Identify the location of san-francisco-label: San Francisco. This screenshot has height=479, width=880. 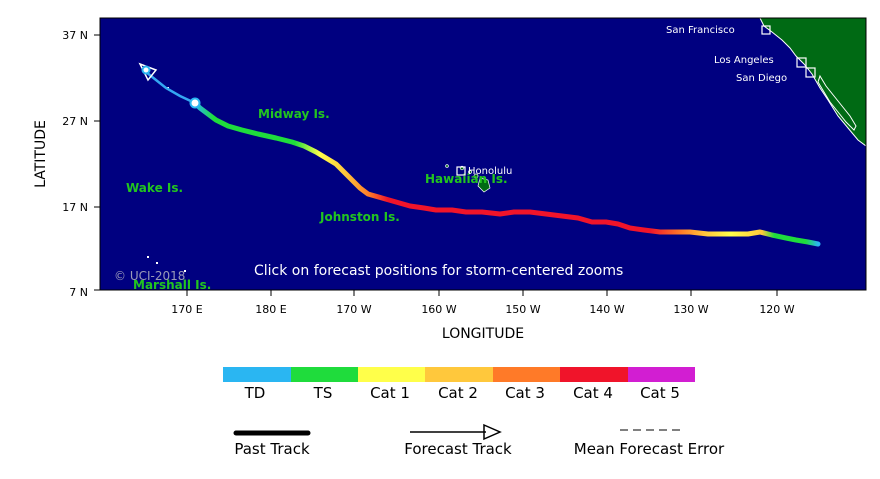
(700, 30).